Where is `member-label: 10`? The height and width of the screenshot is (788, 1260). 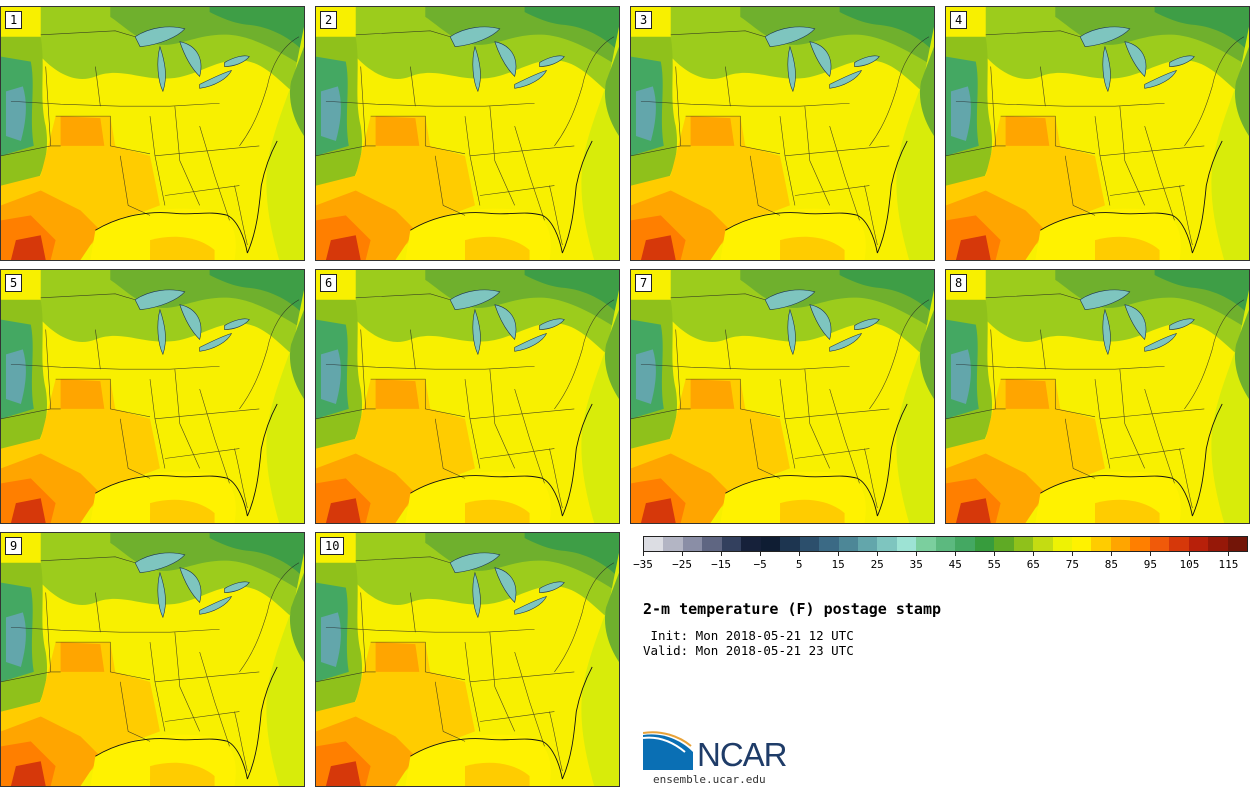
member-label: 10 is located at coordinates (332, 546).